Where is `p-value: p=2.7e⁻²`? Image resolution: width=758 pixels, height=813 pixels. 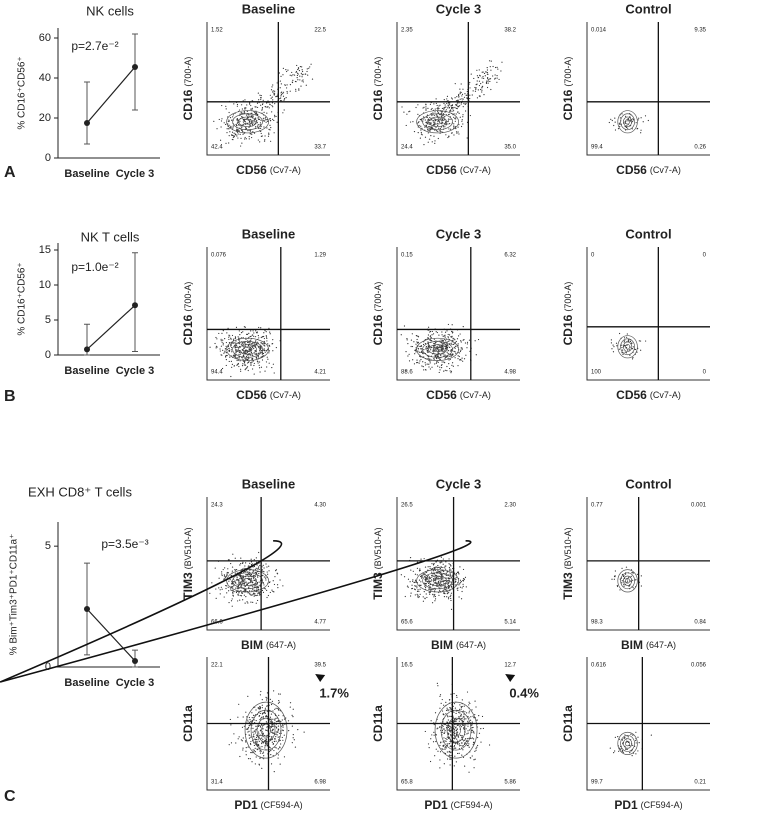
p-value: p=2.7e⁻² is located at coordinates (94, 46).